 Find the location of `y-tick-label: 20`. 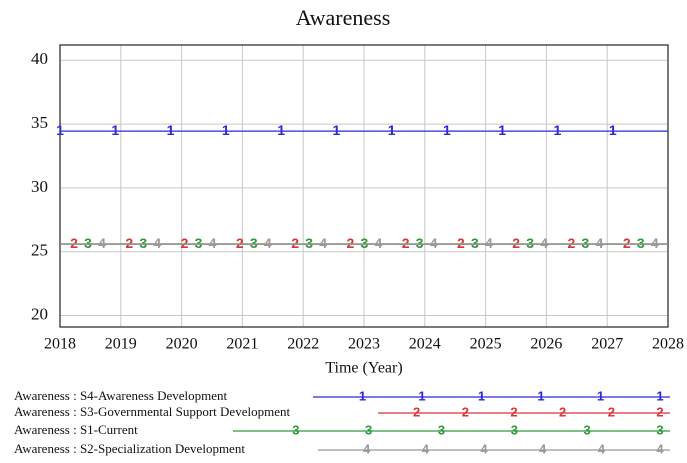

y-tick-label: 20 is located at coordinates (39, 313).